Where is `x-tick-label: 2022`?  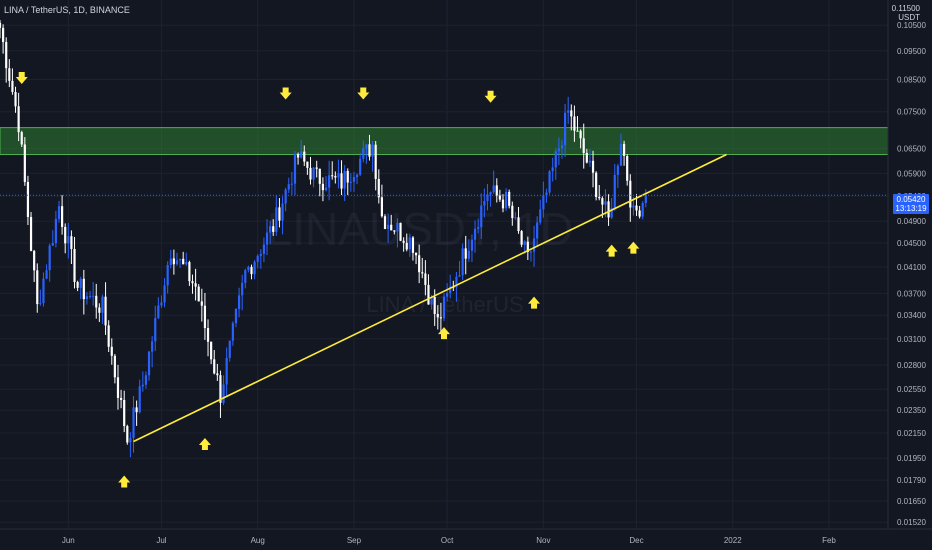 x-tick-label: 2022 is located at coordinates (733, 540).